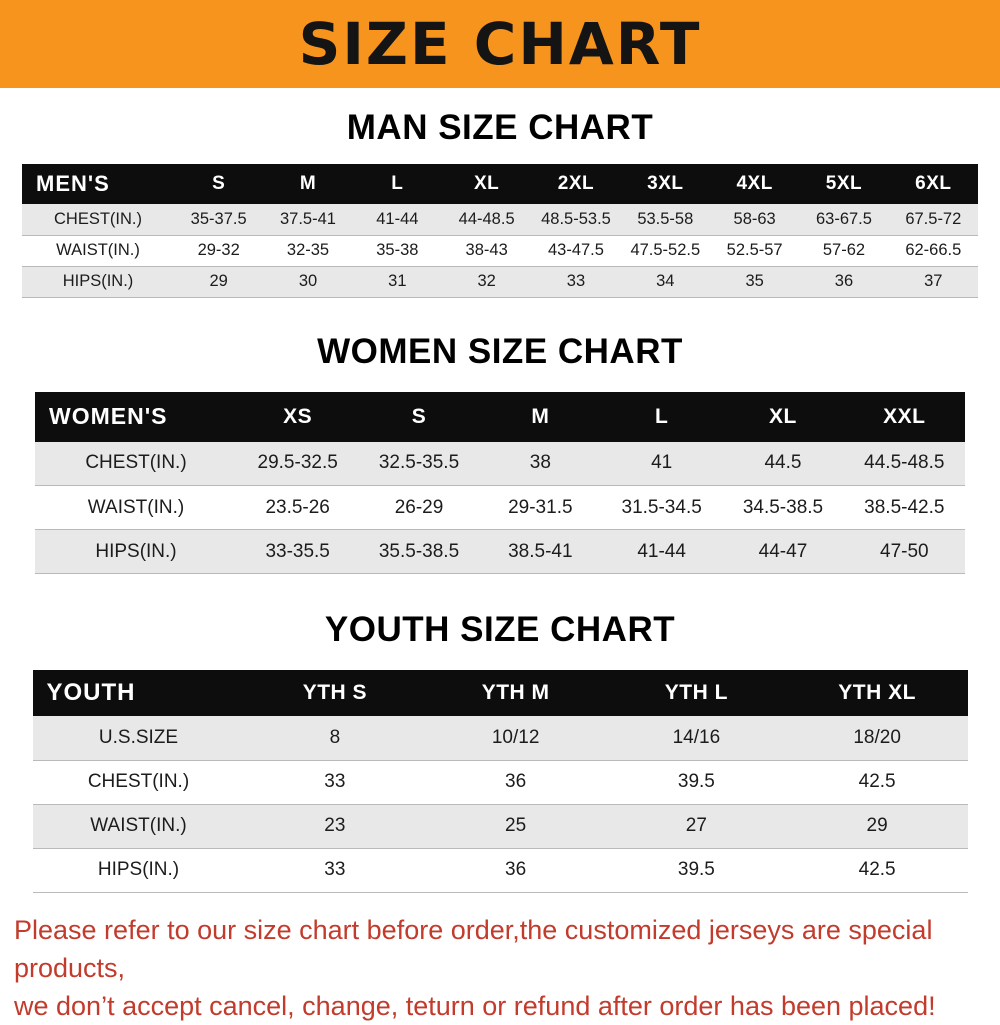  I want to click on size-value-cell: 37, so click(933, 282).